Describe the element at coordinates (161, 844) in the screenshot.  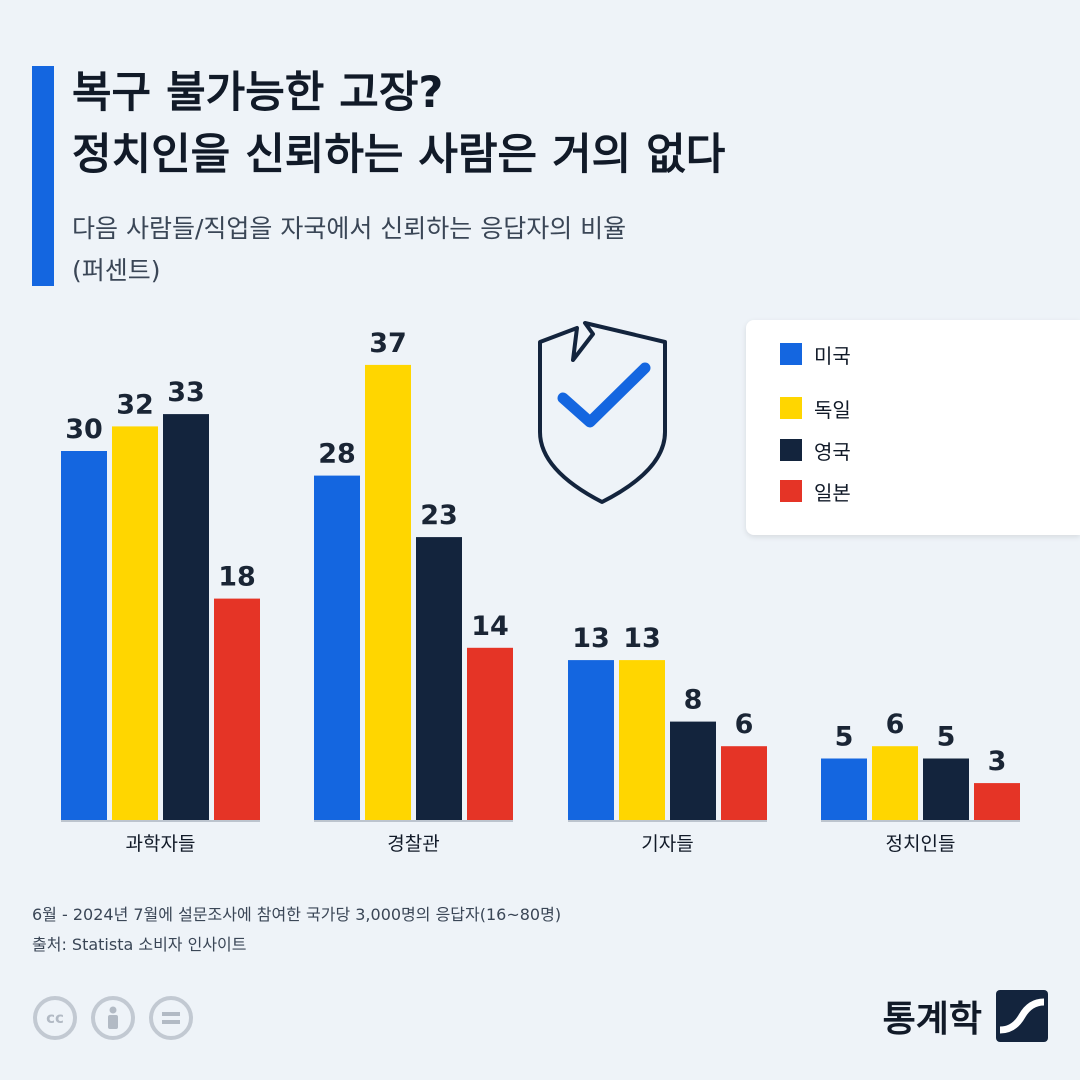
I see `category-label-scientists: 과학자들` at that location.